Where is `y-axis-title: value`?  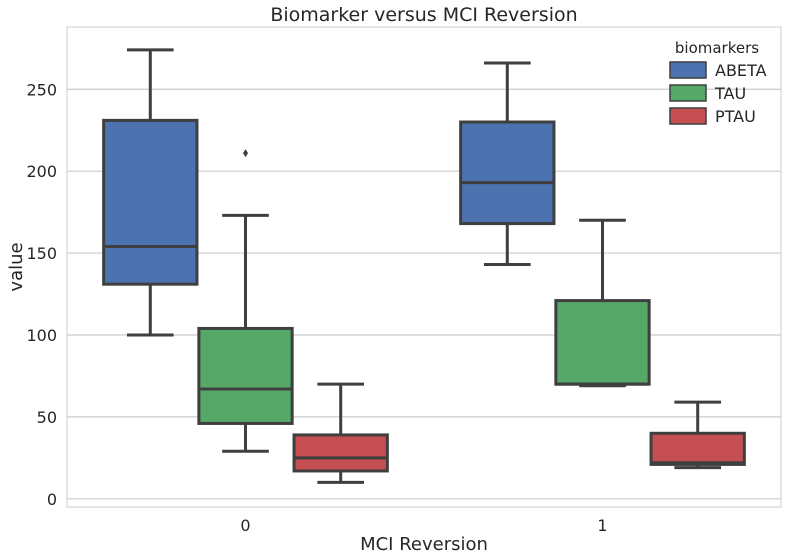
y-axis-title: value is located at coordinates (16, 266).